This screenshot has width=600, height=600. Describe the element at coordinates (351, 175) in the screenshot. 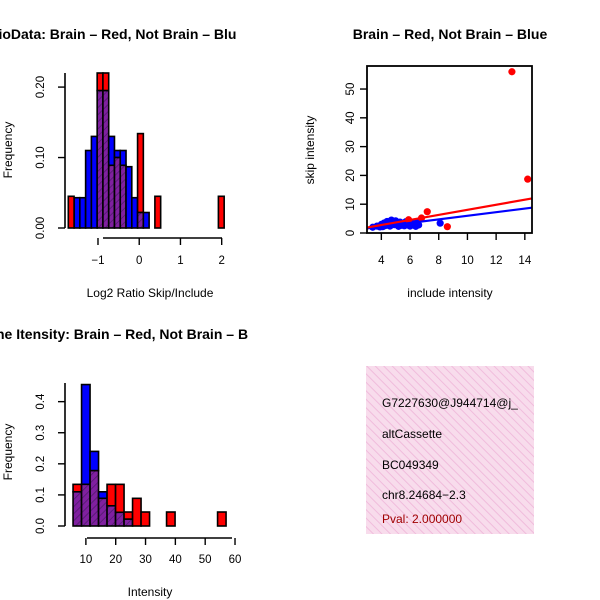

I see `y-tick-label: 20` at that location.